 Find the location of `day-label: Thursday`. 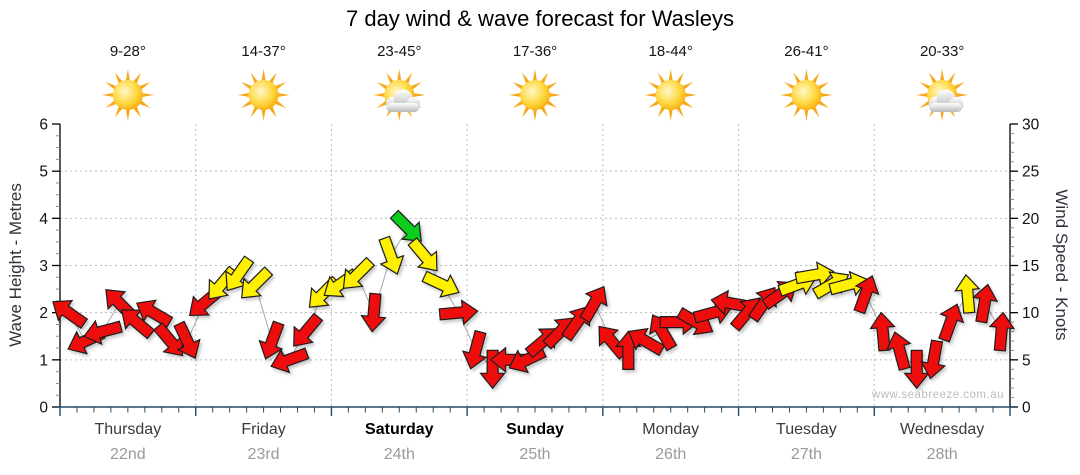

day-label: Thursday is located at coordinates (128, 429).